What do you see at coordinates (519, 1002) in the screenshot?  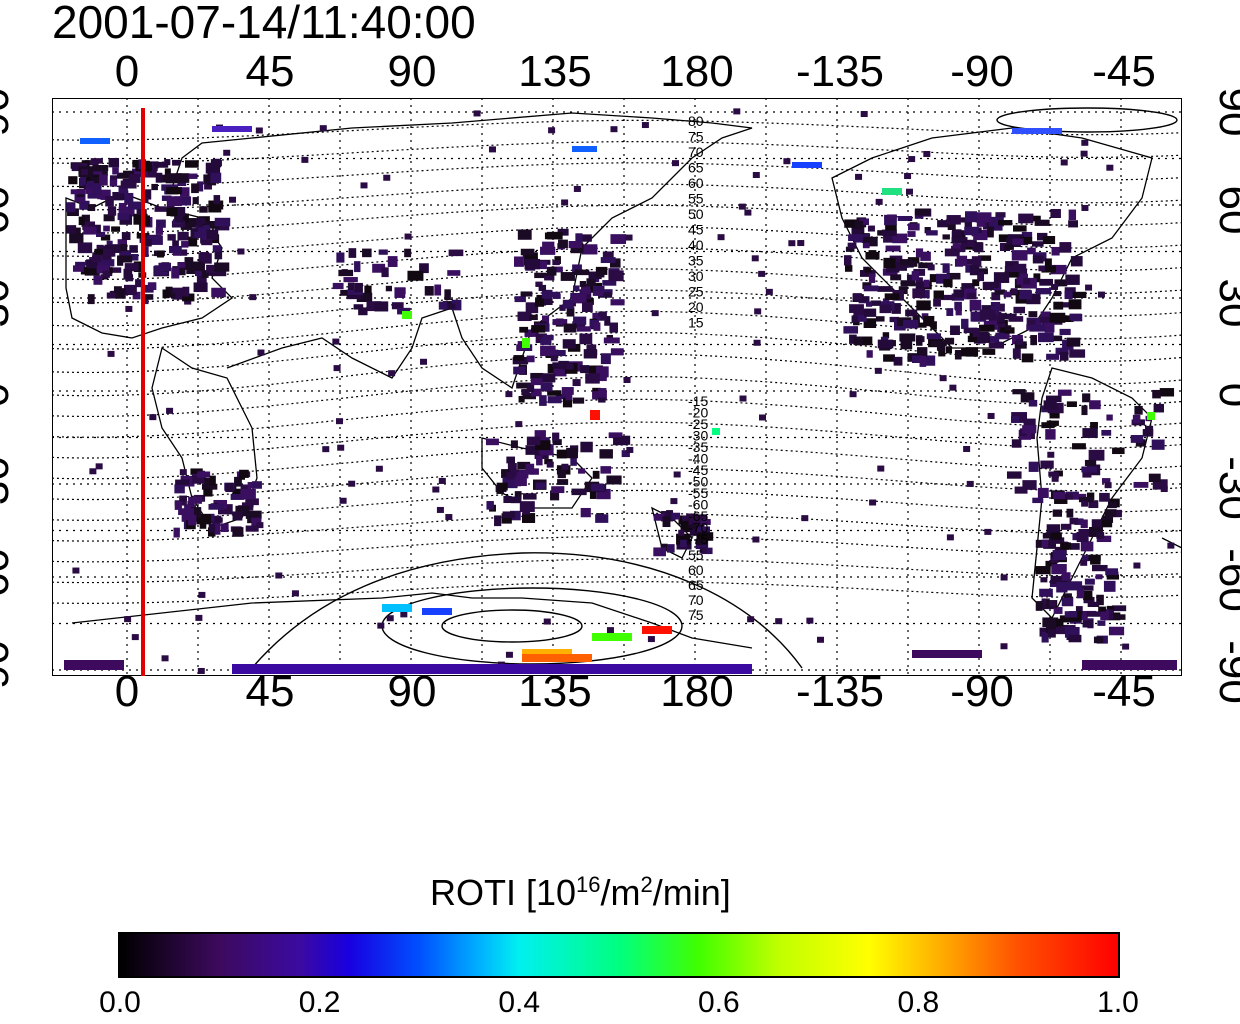 I see `colorbar-tick-label: 0.4` at bounding box center [519, 1002].